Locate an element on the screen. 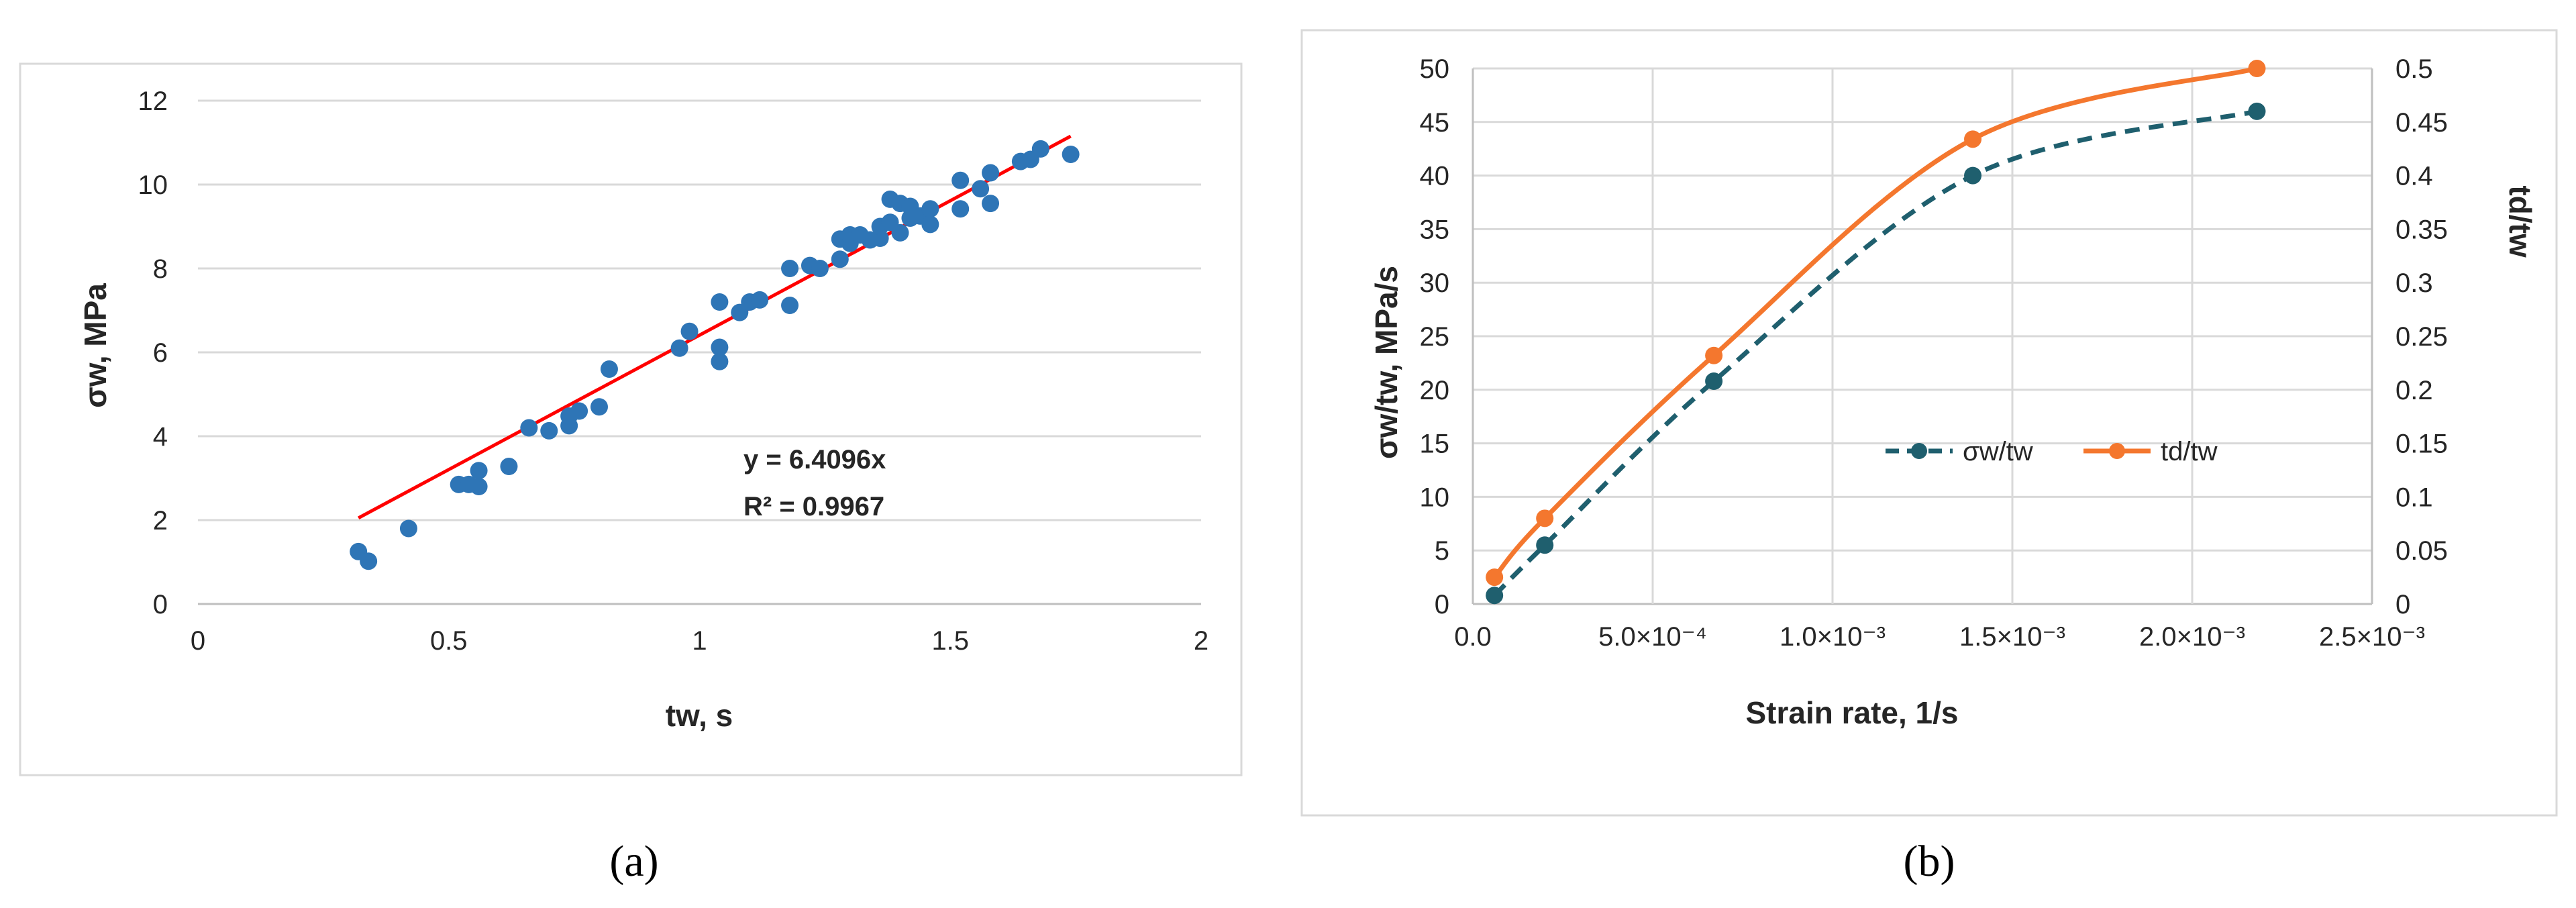 The image size is (2576, 908). left-y-tick-label: 20 is located at coordinates (1435, 391).